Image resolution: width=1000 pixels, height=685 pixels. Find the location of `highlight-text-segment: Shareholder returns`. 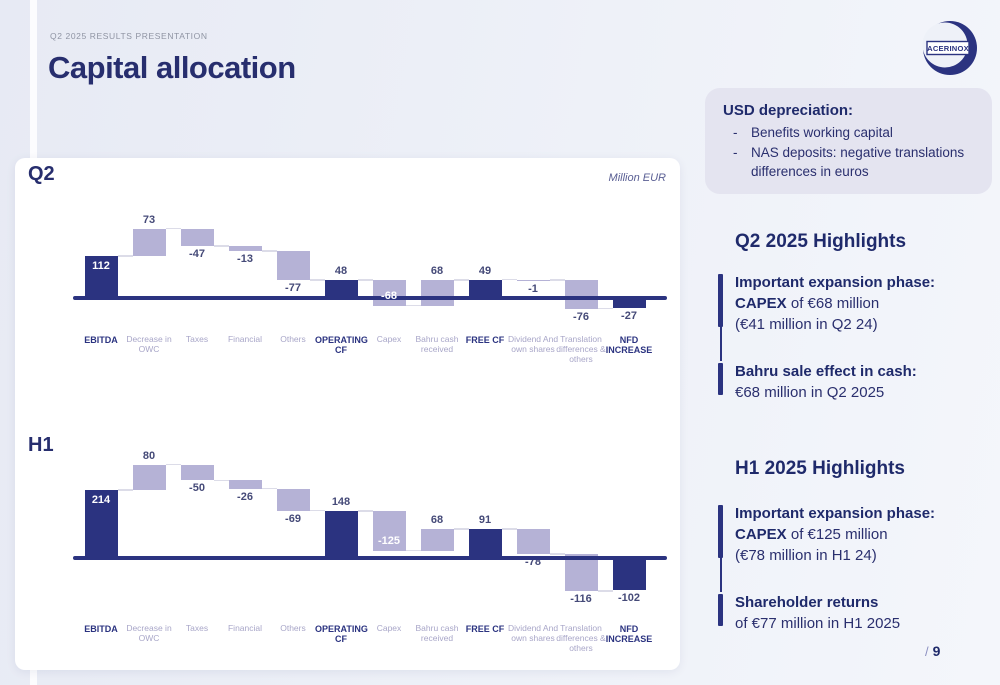

highlight-text-segment: Shareholder returns is located at coordinates (807, 602).